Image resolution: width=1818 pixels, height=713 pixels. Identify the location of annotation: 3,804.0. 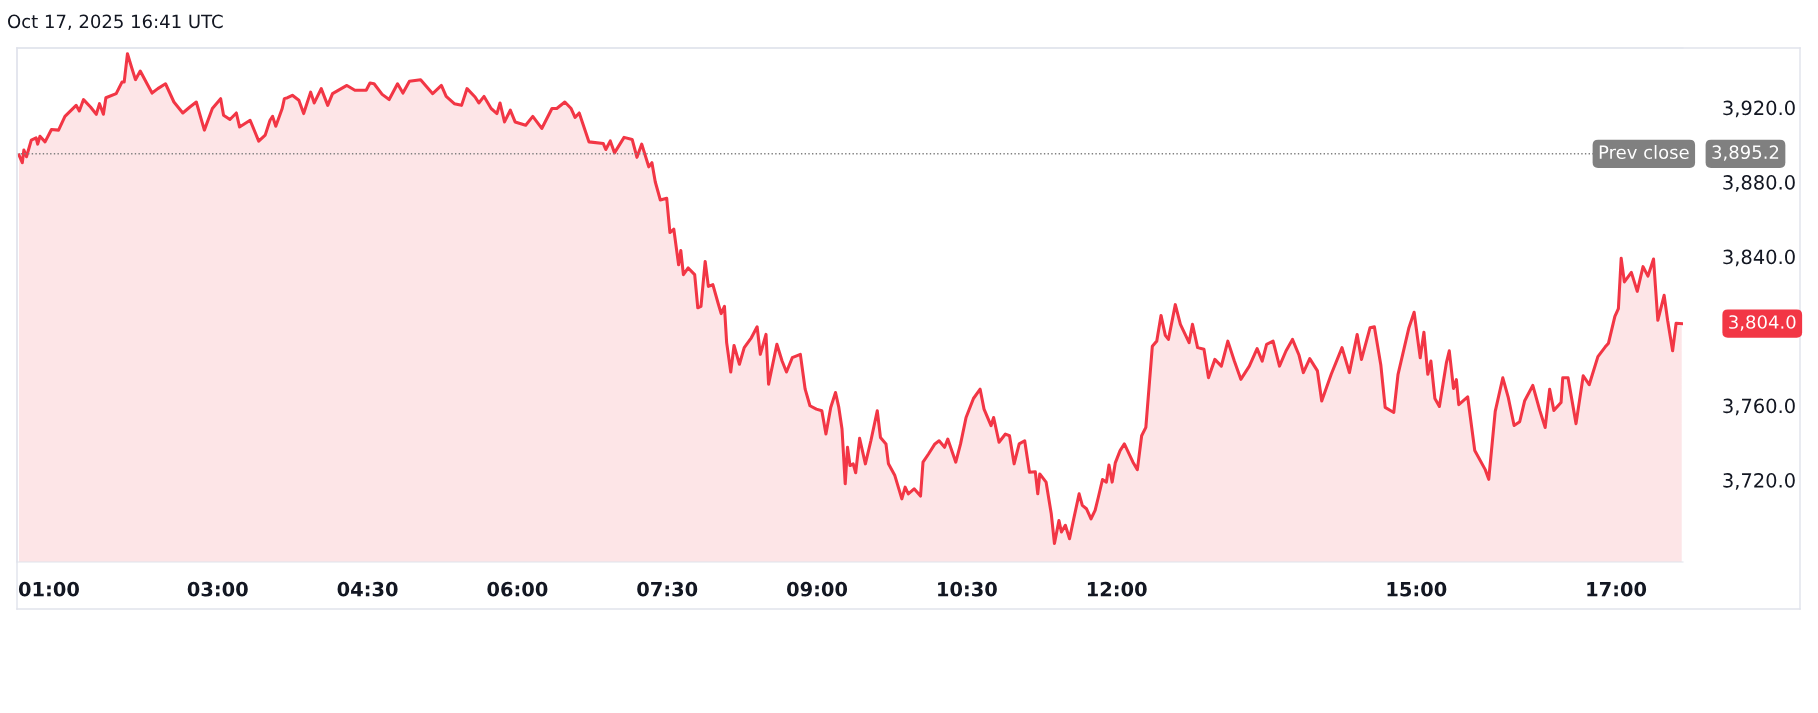
(1762, 323).